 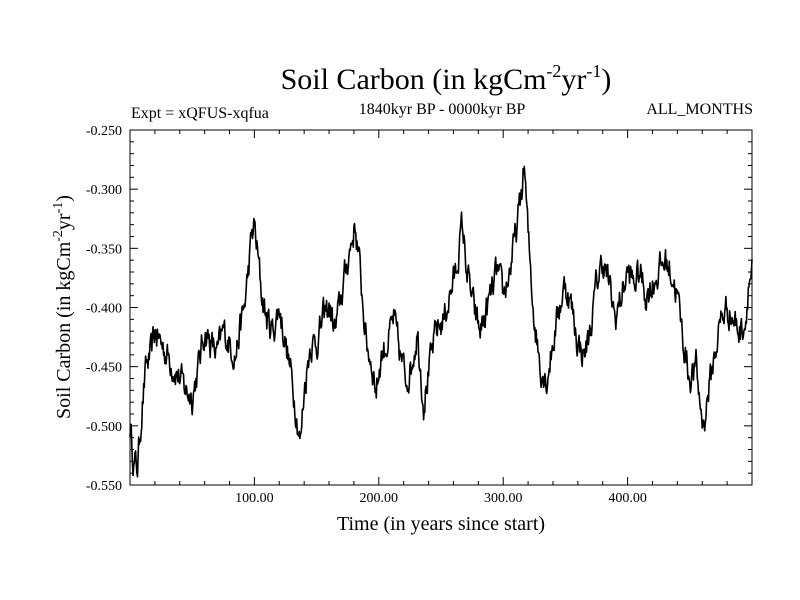 I want to click on title-sup1: -2, so click(x=553, y=71).